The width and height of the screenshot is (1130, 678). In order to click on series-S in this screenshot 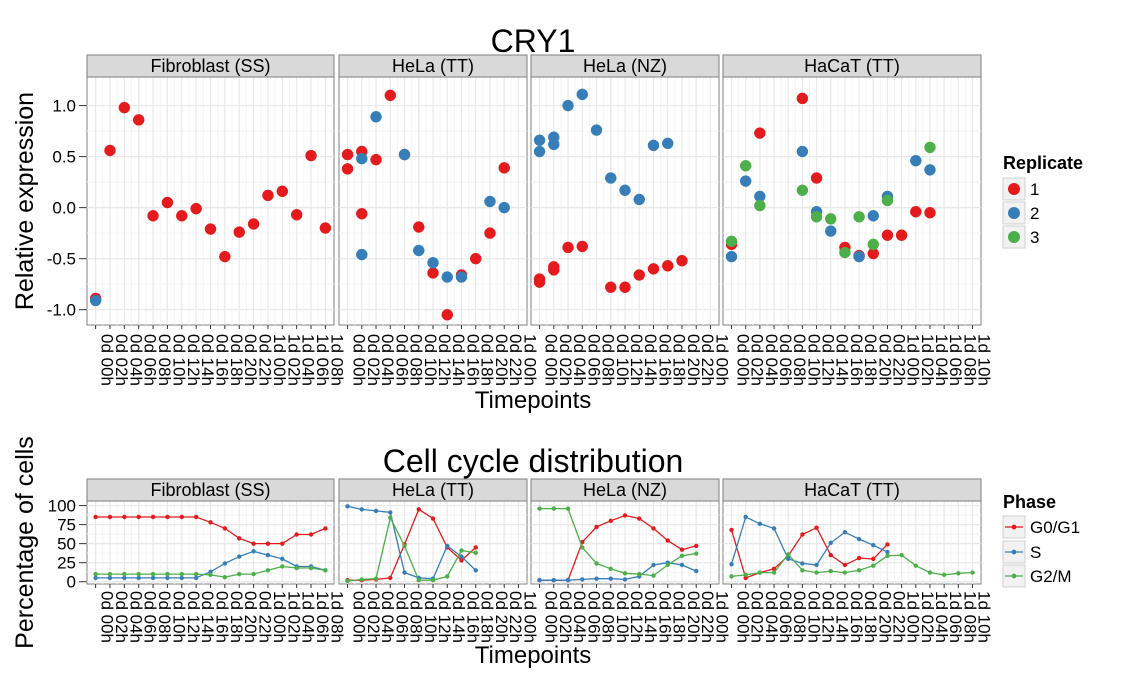, I will do `click(618, 571)`.